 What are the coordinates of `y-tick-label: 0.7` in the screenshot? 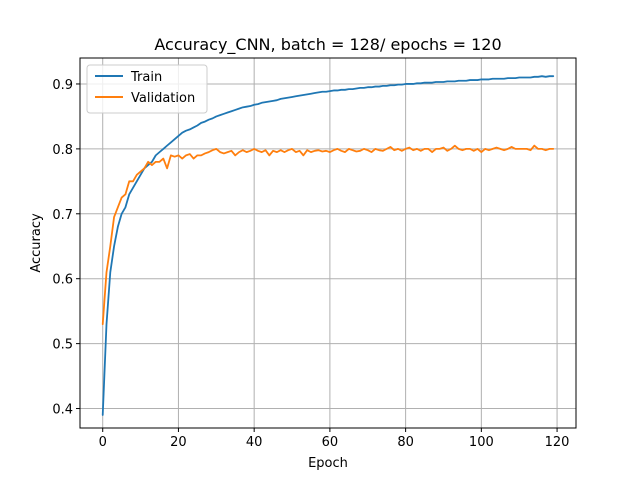 It's located at (62, 215).